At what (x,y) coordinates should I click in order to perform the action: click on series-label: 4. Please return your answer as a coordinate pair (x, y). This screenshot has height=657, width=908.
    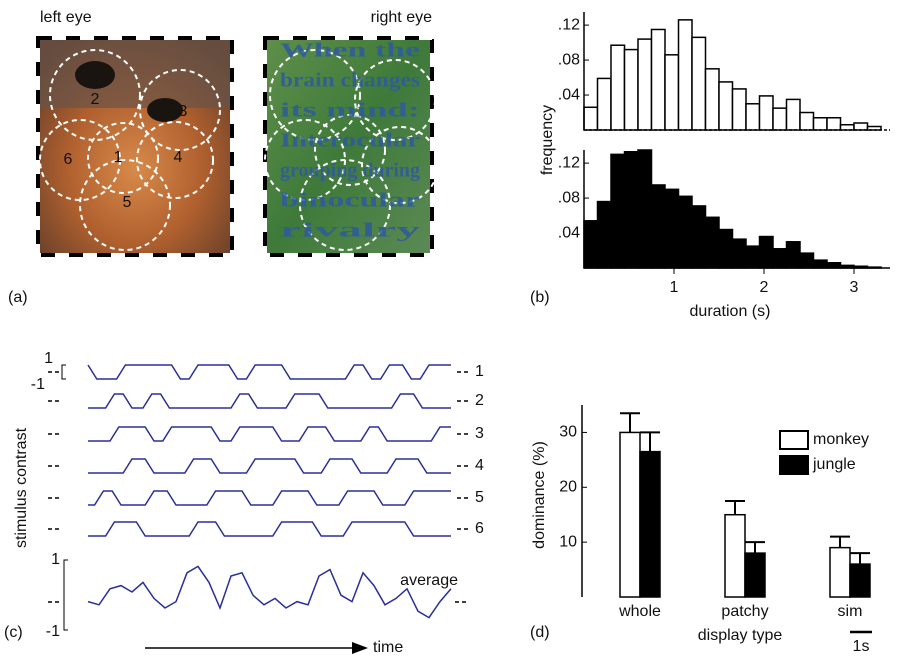
    Looking at the image, I should click on (479, 465).